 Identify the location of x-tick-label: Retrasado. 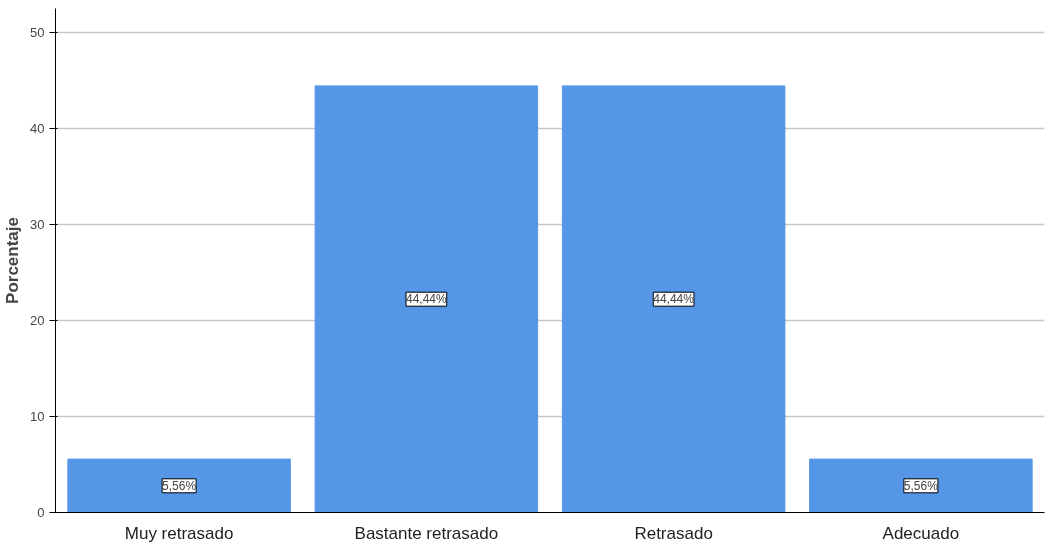
(673, 533).